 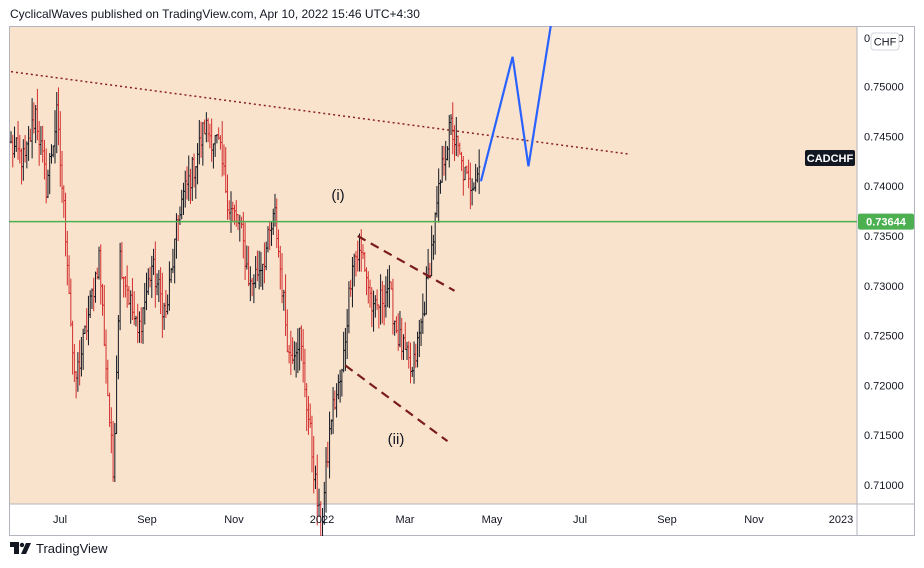 What do you see at coordinates (21, 548) in the screenshot?
I see `tradingview-logo-icon` at bounding box center [21, 548].